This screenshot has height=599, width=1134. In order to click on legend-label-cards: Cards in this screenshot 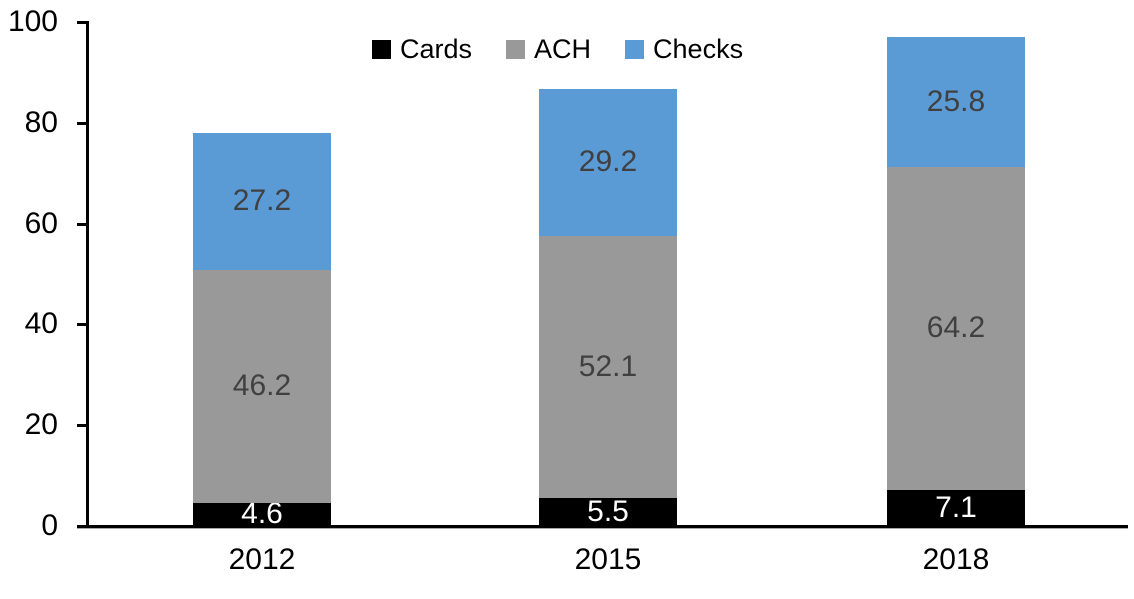, I will do `click(436, 49)`.